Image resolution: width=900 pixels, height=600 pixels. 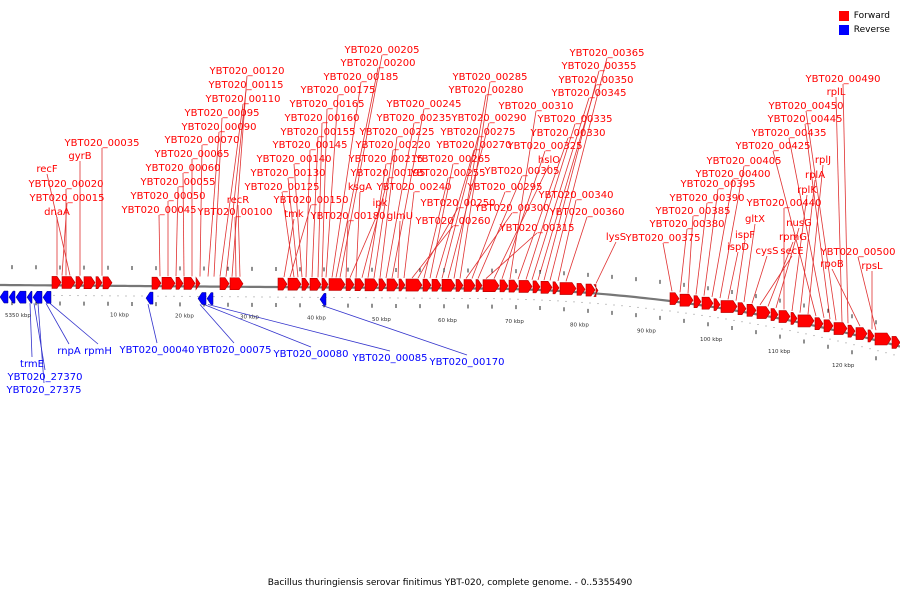 I want to click on forward-gene-label: YBT020_00195, so click(x=388, y=173).